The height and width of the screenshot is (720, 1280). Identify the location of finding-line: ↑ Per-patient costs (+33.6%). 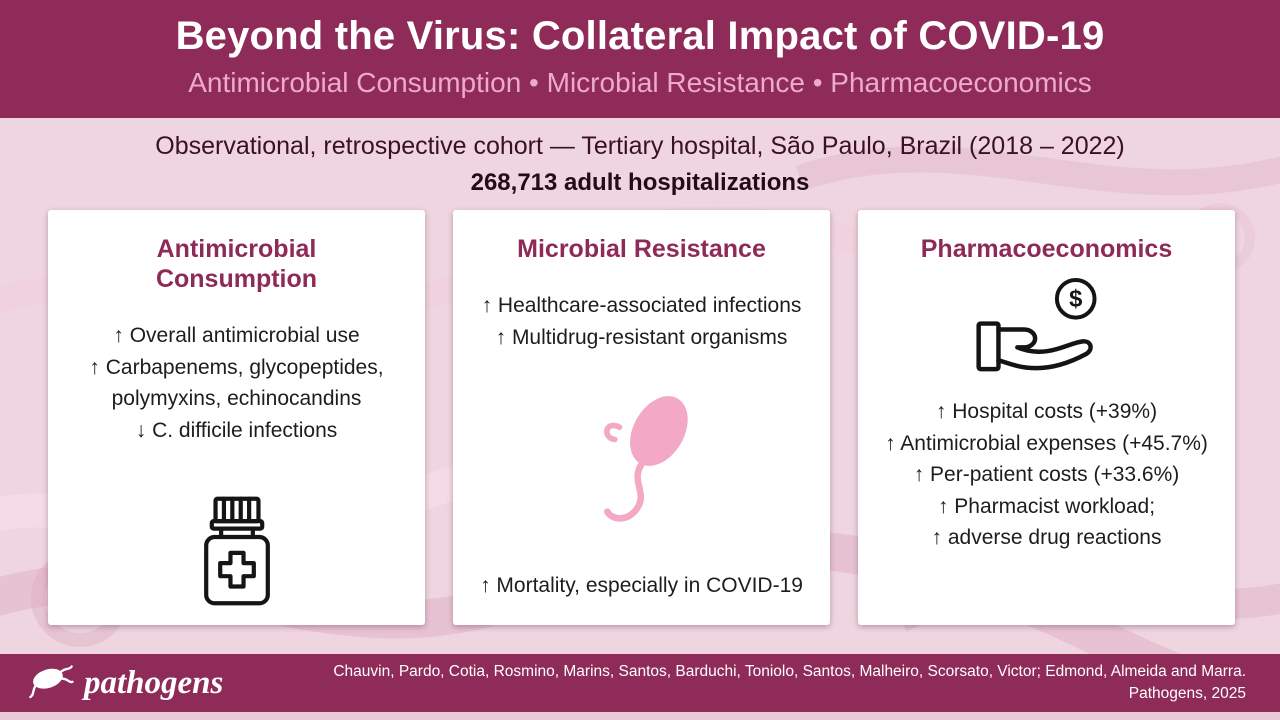
(1046, 474).